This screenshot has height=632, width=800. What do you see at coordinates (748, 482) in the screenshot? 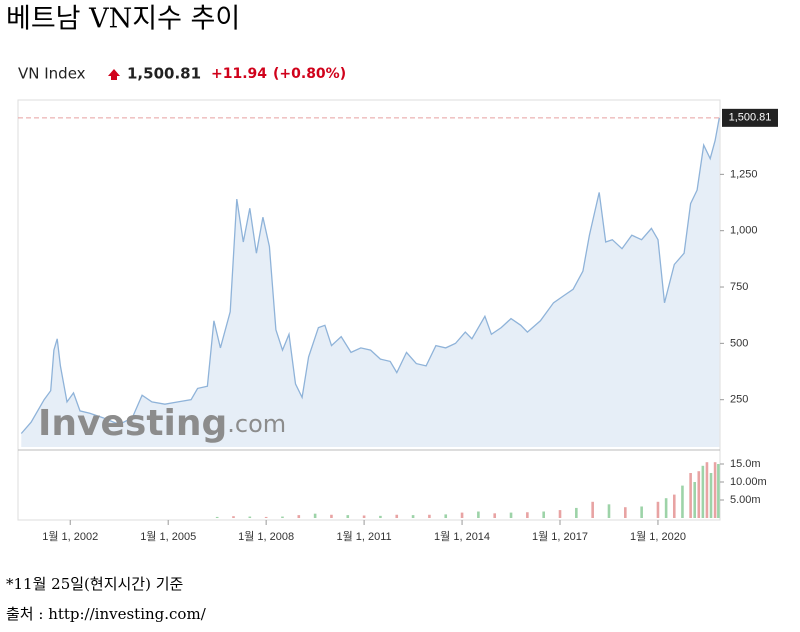
I see `y-tick-label: 10.00m` at bounding box center [748, 482].